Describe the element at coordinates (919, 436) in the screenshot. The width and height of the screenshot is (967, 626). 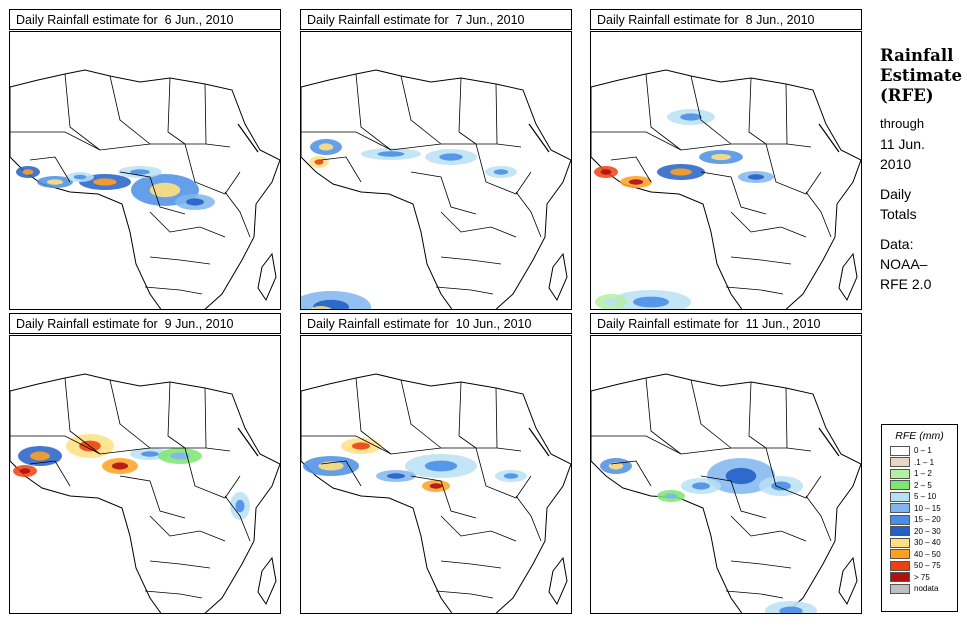
I see `legend-title: RFE (mm)` at that location.